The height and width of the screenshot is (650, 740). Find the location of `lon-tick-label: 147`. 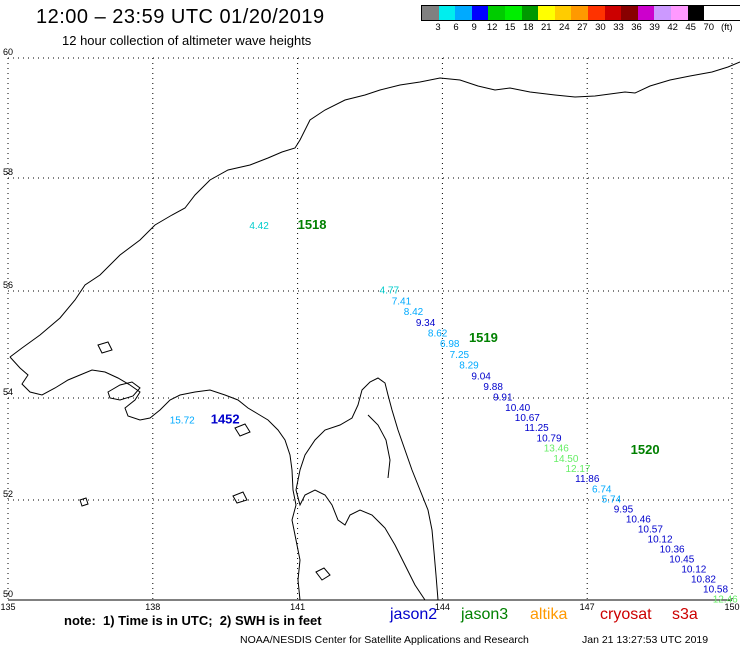

lon-tick-label: 147 is located at coordinates (587, 607).